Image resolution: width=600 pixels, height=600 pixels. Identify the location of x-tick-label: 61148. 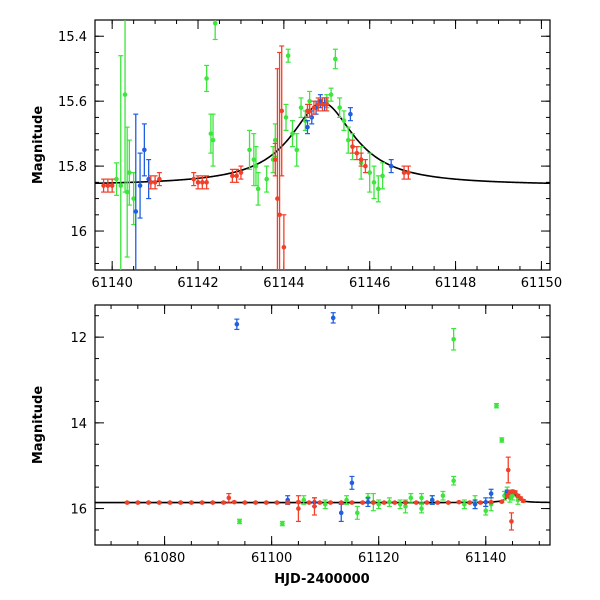
(455, 283).